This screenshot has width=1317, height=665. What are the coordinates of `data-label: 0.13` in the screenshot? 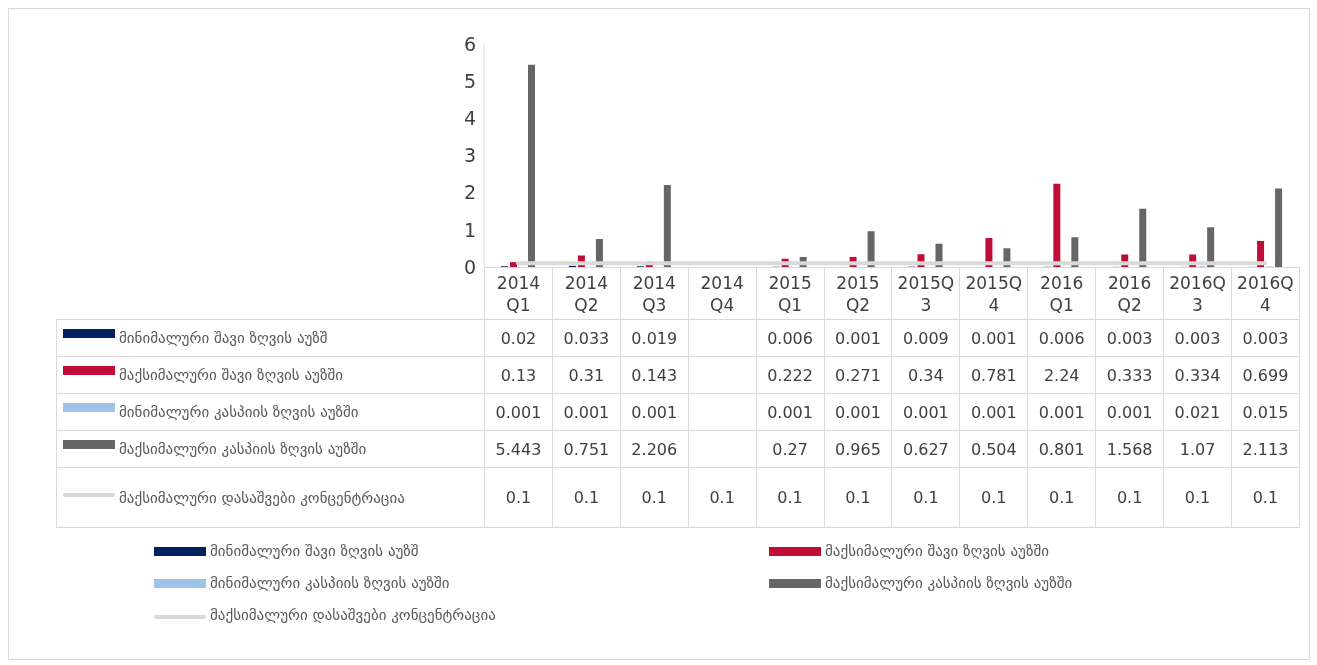 It's located at (518, 375).